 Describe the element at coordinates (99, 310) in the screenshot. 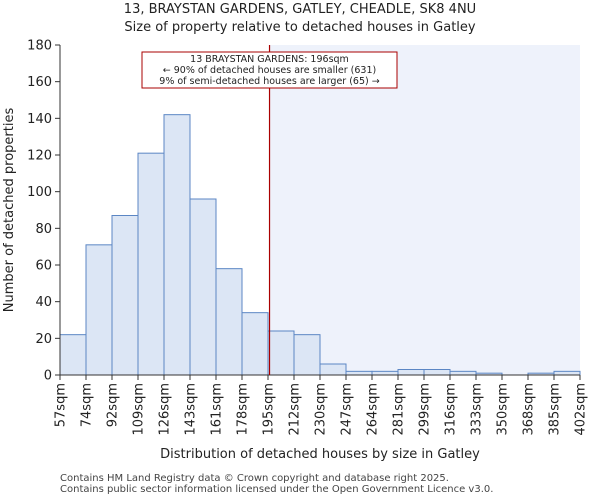

I see `bar-74sqm` at that location.